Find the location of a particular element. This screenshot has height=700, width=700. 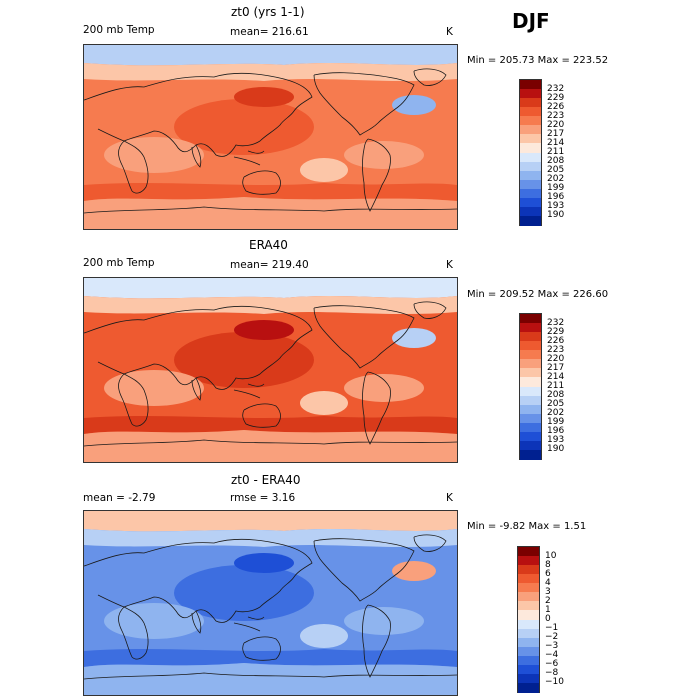

colorbar-label: −1 is located at coordinates (552, 628).